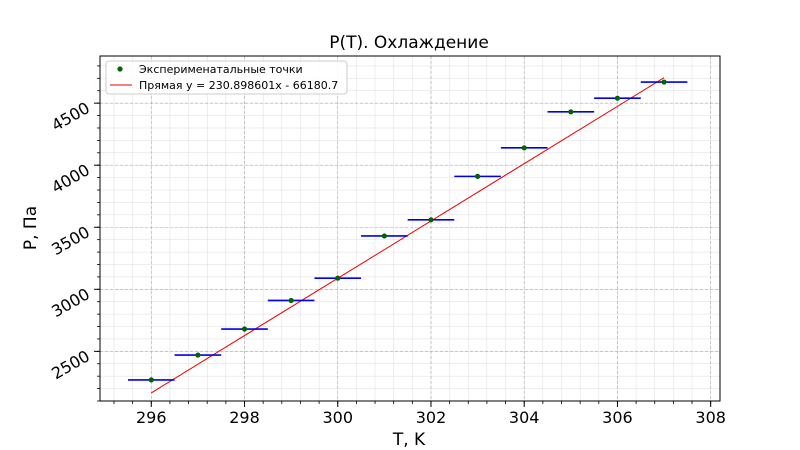  Describe the element at coordinates (617, 417) in the screenshot. I see `x-tick-label: 306` at that location.